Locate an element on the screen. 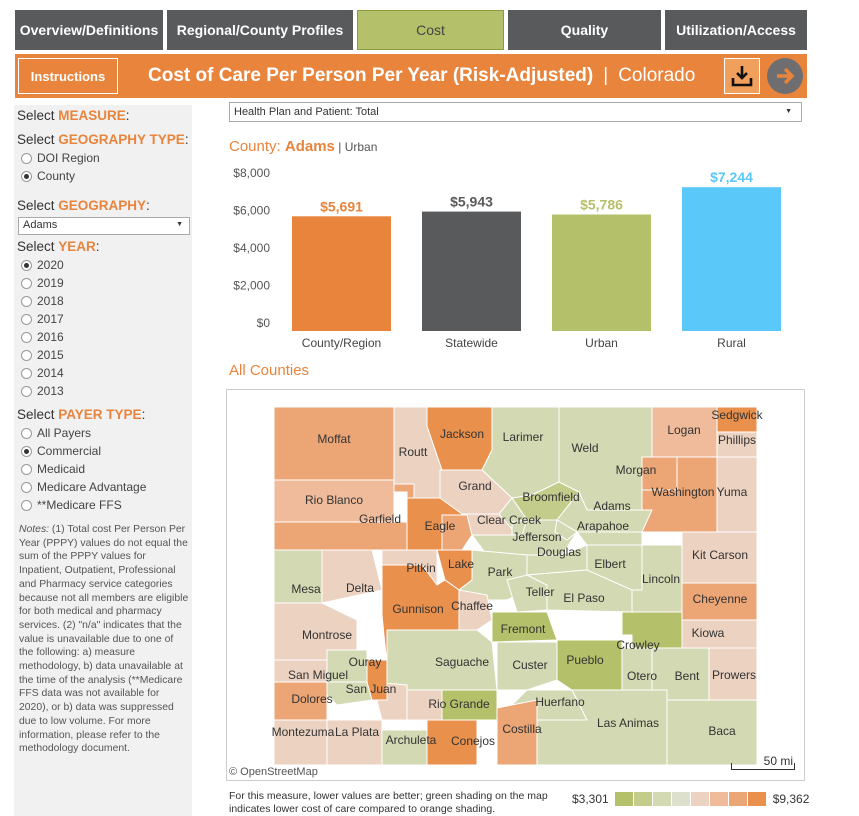 This screenshot has width=859, height=816. county-custer is located at coordinates (527, 666).